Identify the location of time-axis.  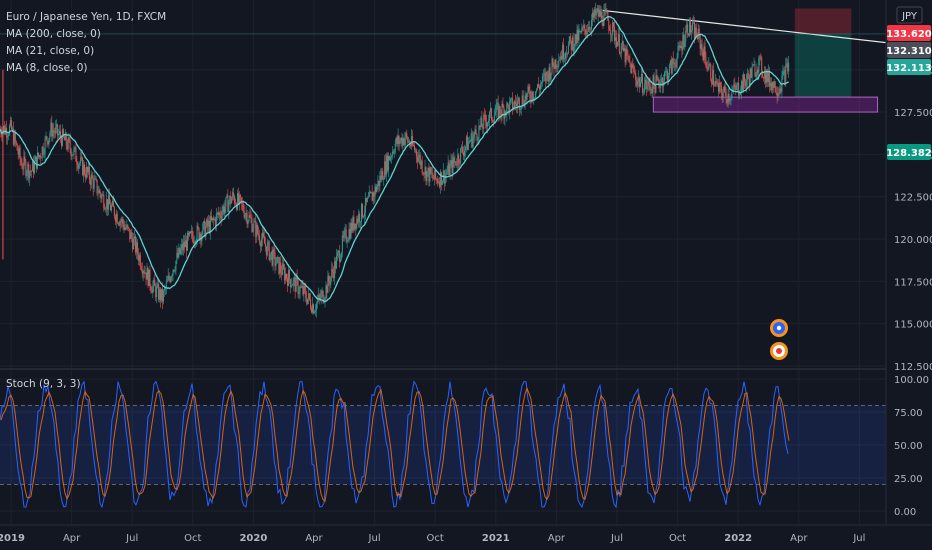
(466, 537).